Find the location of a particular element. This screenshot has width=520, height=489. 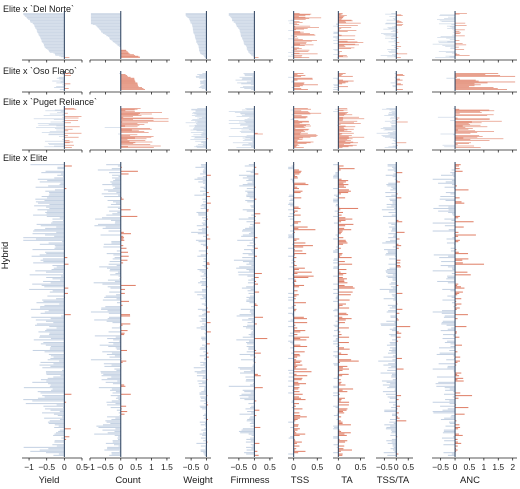

tick-label-count-2: 0 is located at coordinates (120, 467).